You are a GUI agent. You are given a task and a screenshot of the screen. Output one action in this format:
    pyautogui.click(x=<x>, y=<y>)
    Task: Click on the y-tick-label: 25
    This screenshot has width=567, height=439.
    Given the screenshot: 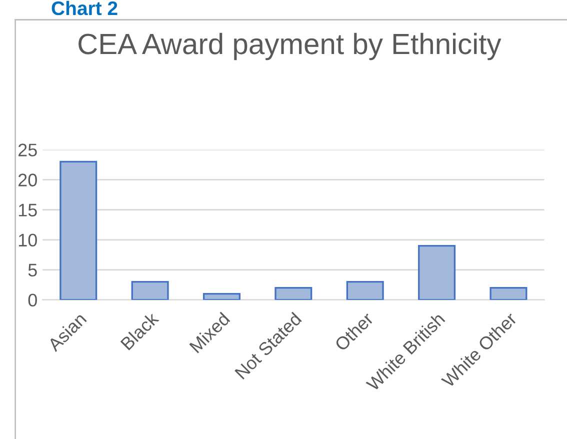 What is the action you would take?
    pyautogui.click(x=27, y=150)
    